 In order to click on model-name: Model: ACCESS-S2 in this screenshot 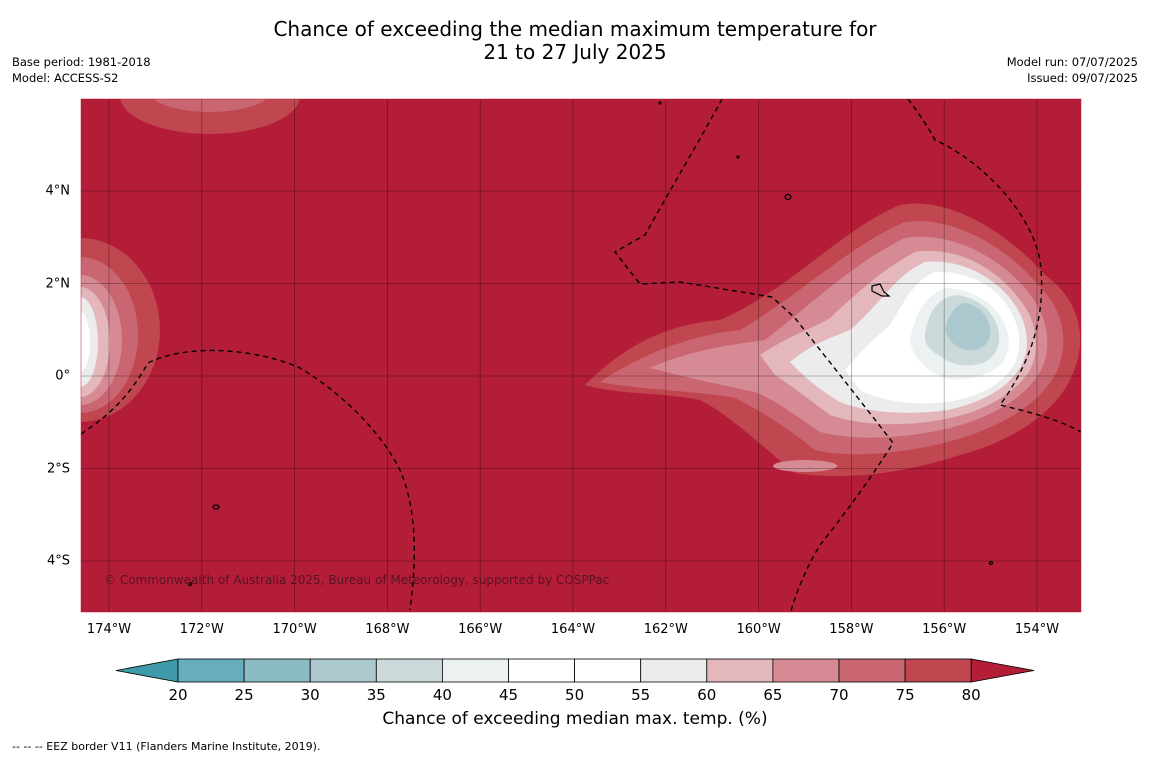, I will do `click(65, 78)`.